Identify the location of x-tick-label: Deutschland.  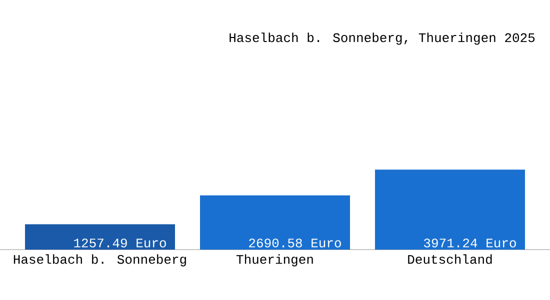
(450, 259).